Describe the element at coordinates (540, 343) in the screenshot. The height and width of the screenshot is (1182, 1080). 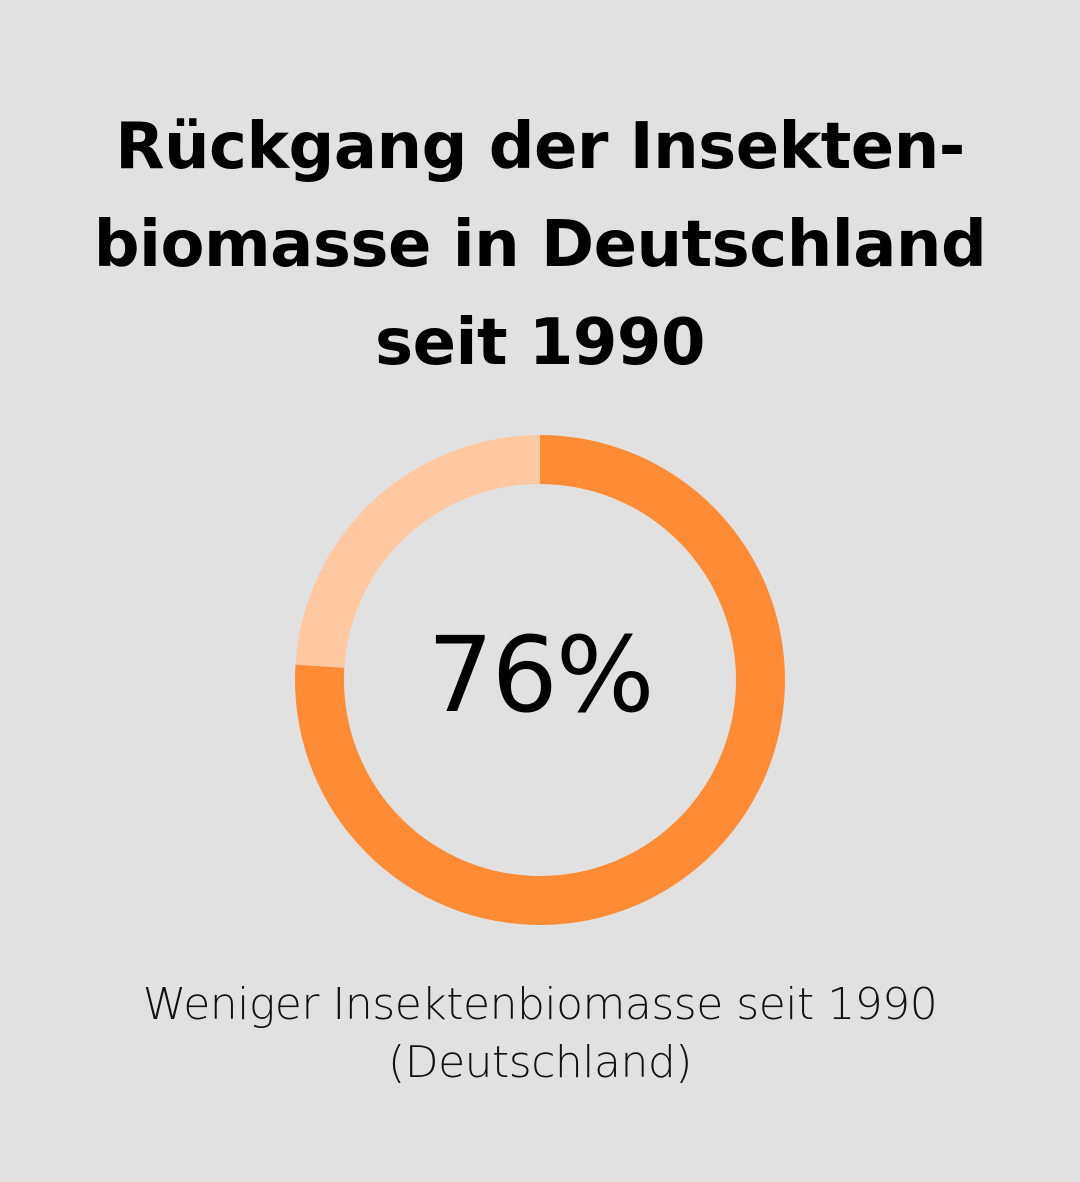
I see `chart-title-line-3: seit 1990` at that location.